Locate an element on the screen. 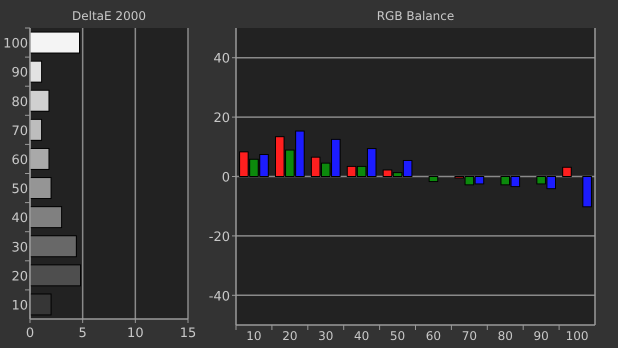  y-tick-label: -40 is located at coordinates (219, 296).